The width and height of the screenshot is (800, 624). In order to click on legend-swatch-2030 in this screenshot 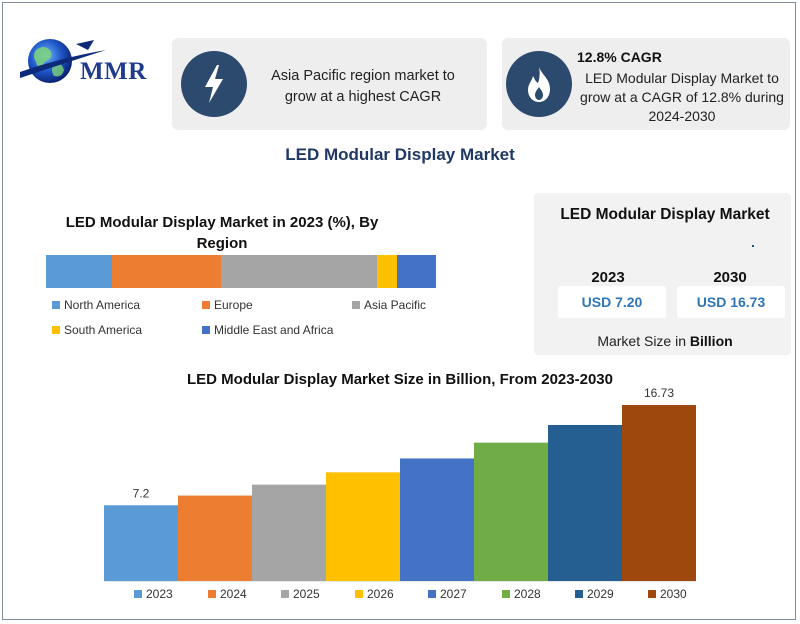, I will do `click(652, 594)`.